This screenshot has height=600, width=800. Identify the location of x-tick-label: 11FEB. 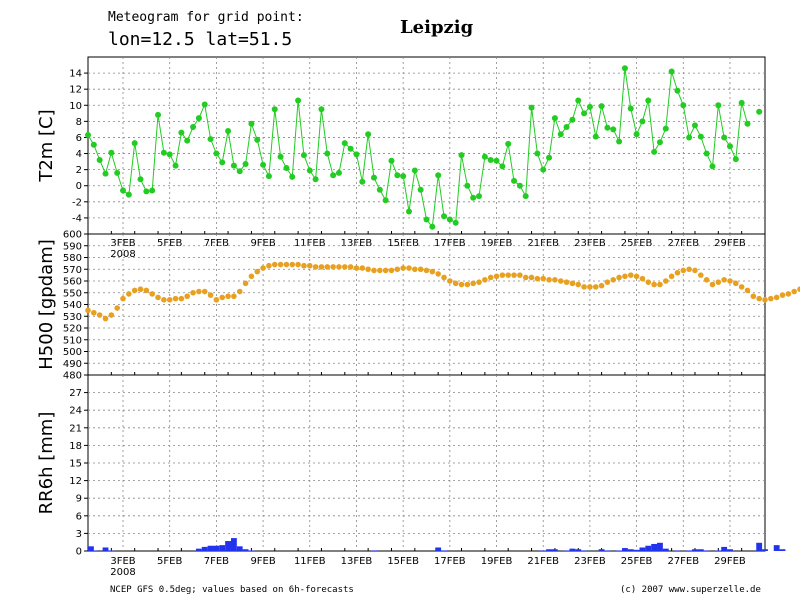
(310, 243).